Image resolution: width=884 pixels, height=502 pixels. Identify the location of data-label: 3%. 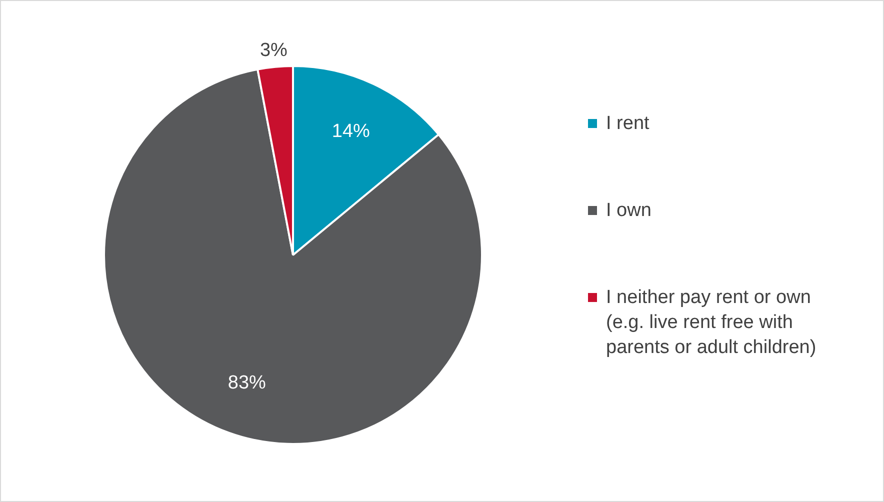
(274, 51).